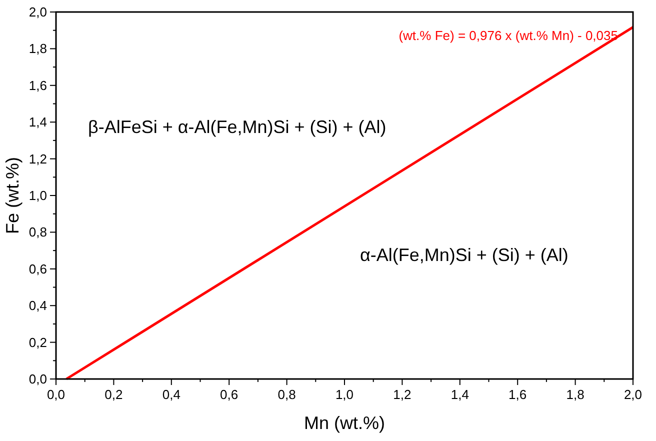  Describe the element at coordinates (344, 394) in the screenshot. I see `x-tick-label: 1,0` at that location.